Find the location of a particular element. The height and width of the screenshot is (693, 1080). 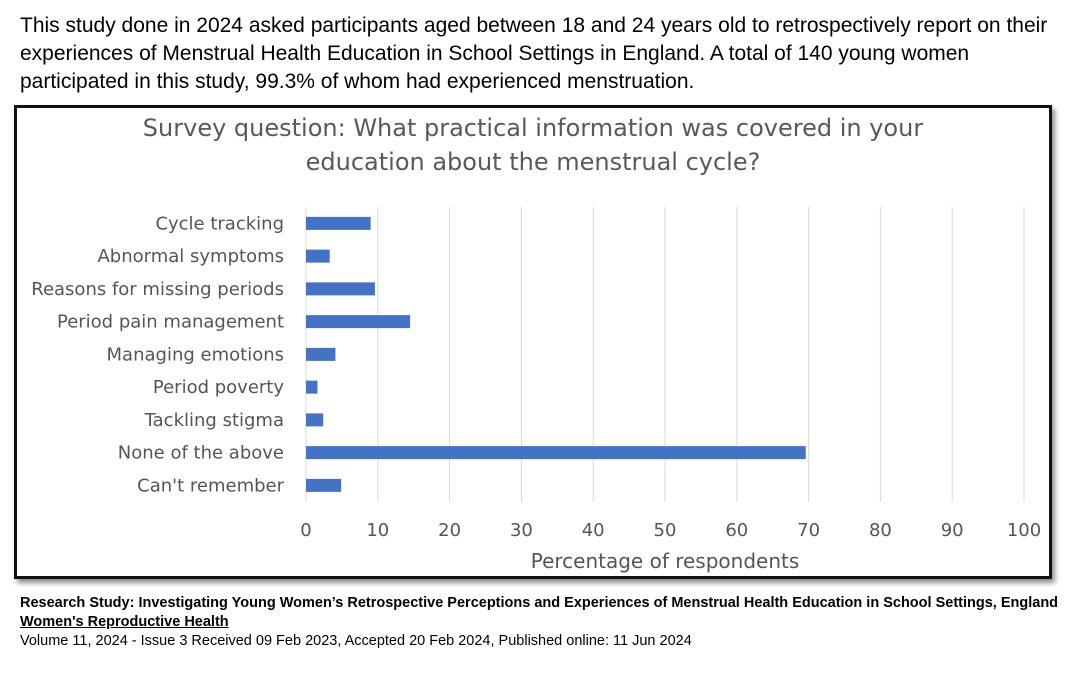

x-tick-label: 100 is located at coordinates (1024, 530).